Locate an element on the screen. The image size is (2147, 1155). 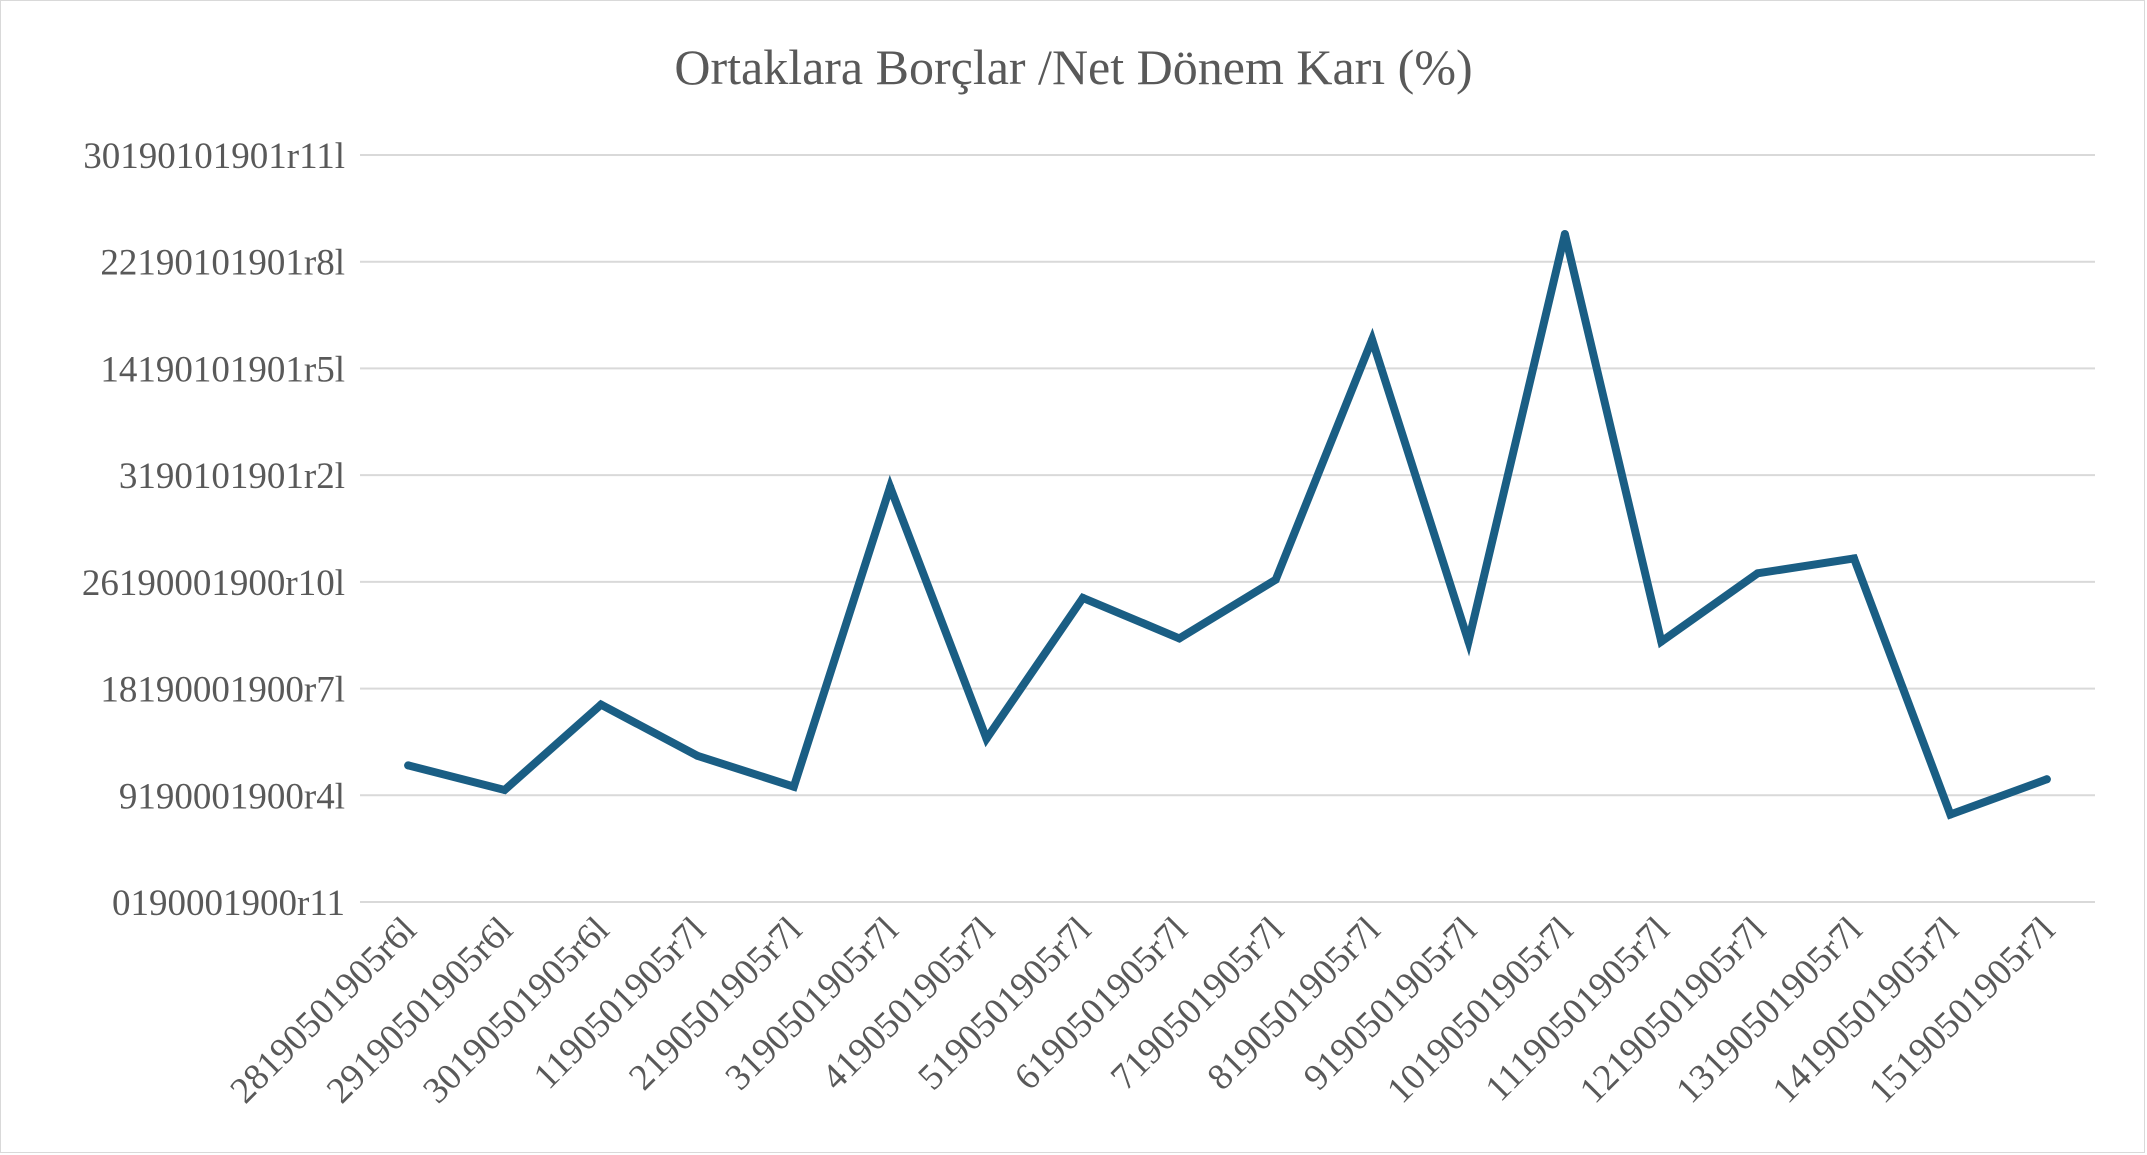
chart-title: Ortaklara Borçlar /Net Dönem Karı (%) is located at coordinates (1073, 67).